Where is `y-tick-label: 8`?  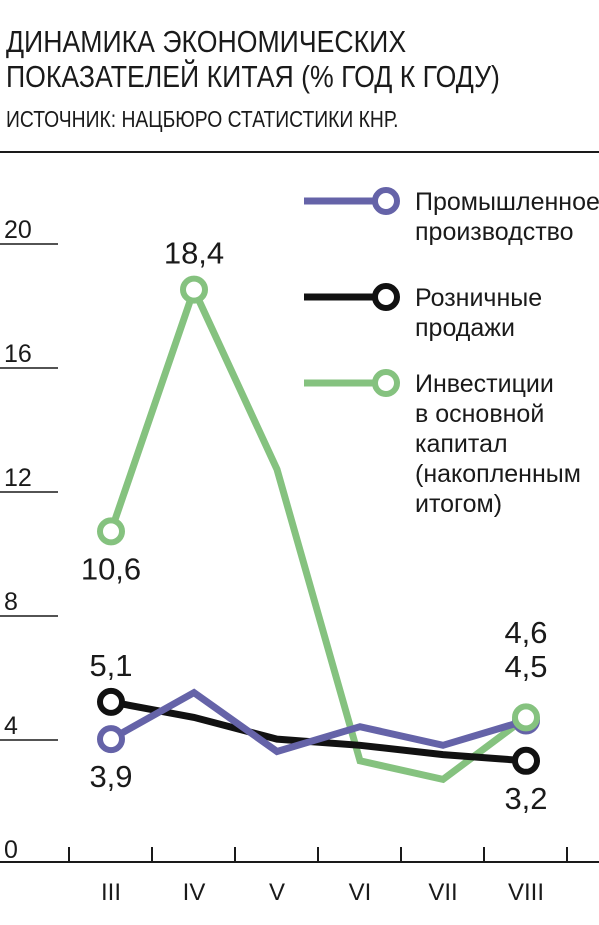 y-tick-label: 8 is located at coordinates (11, 602).